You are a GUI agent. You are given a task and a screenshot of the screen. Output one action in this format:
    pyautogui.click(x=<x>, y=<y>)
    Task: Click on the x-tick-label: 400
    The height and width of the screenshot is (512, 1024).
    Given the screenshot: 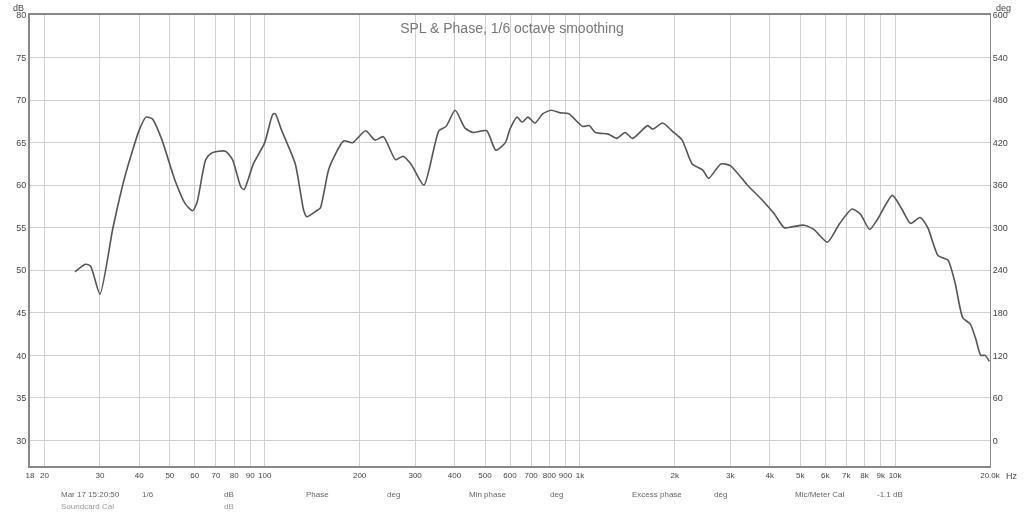 What is the action you would take?
    pyautogui.click(x=454, y=475)
    